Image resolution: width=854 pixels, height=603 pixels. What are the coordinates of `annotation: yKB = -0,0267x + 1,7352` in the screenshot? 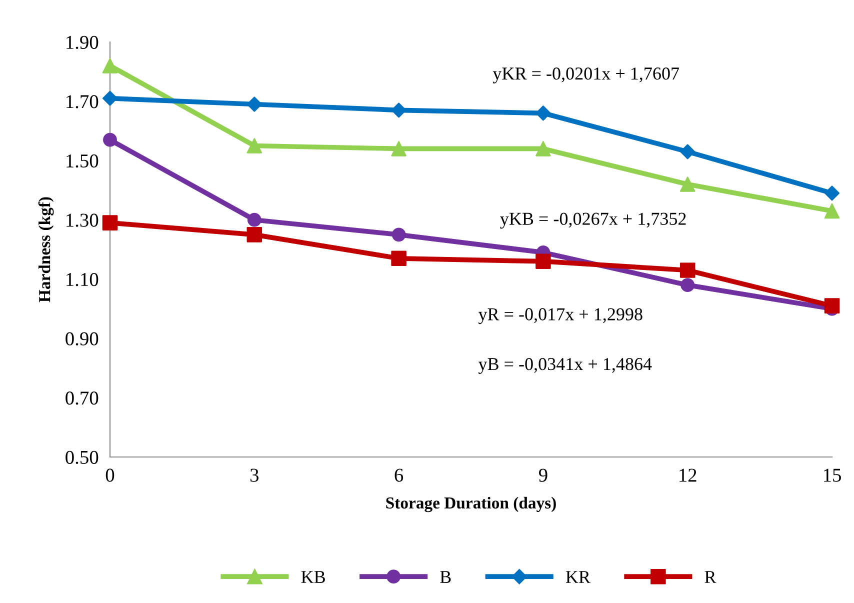 It's located at (593, 220).